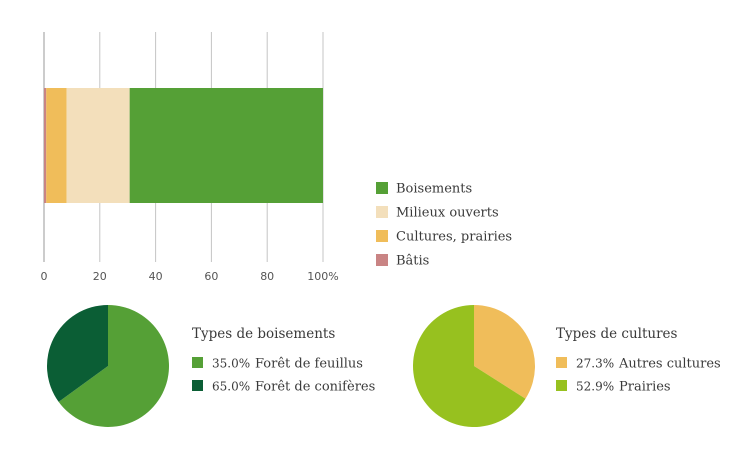 This screenshot has height=472, width=736. I want to click on pie-title: Types de boisements, so click(263, 334).